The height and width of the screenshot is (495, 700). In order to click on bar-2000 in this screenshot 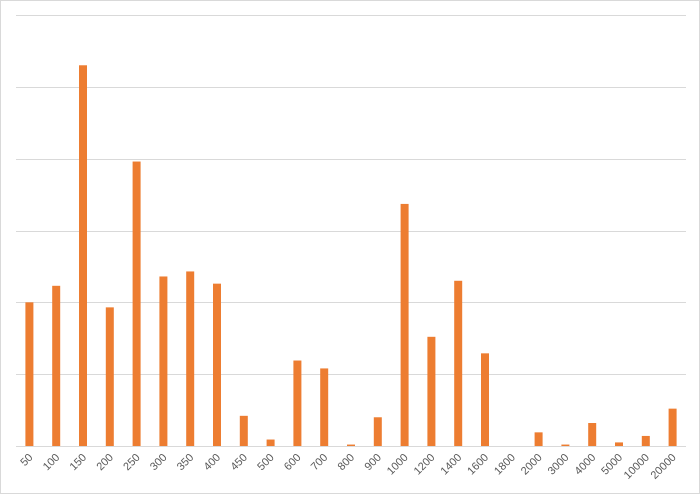, I will do `click(538, 439)`.